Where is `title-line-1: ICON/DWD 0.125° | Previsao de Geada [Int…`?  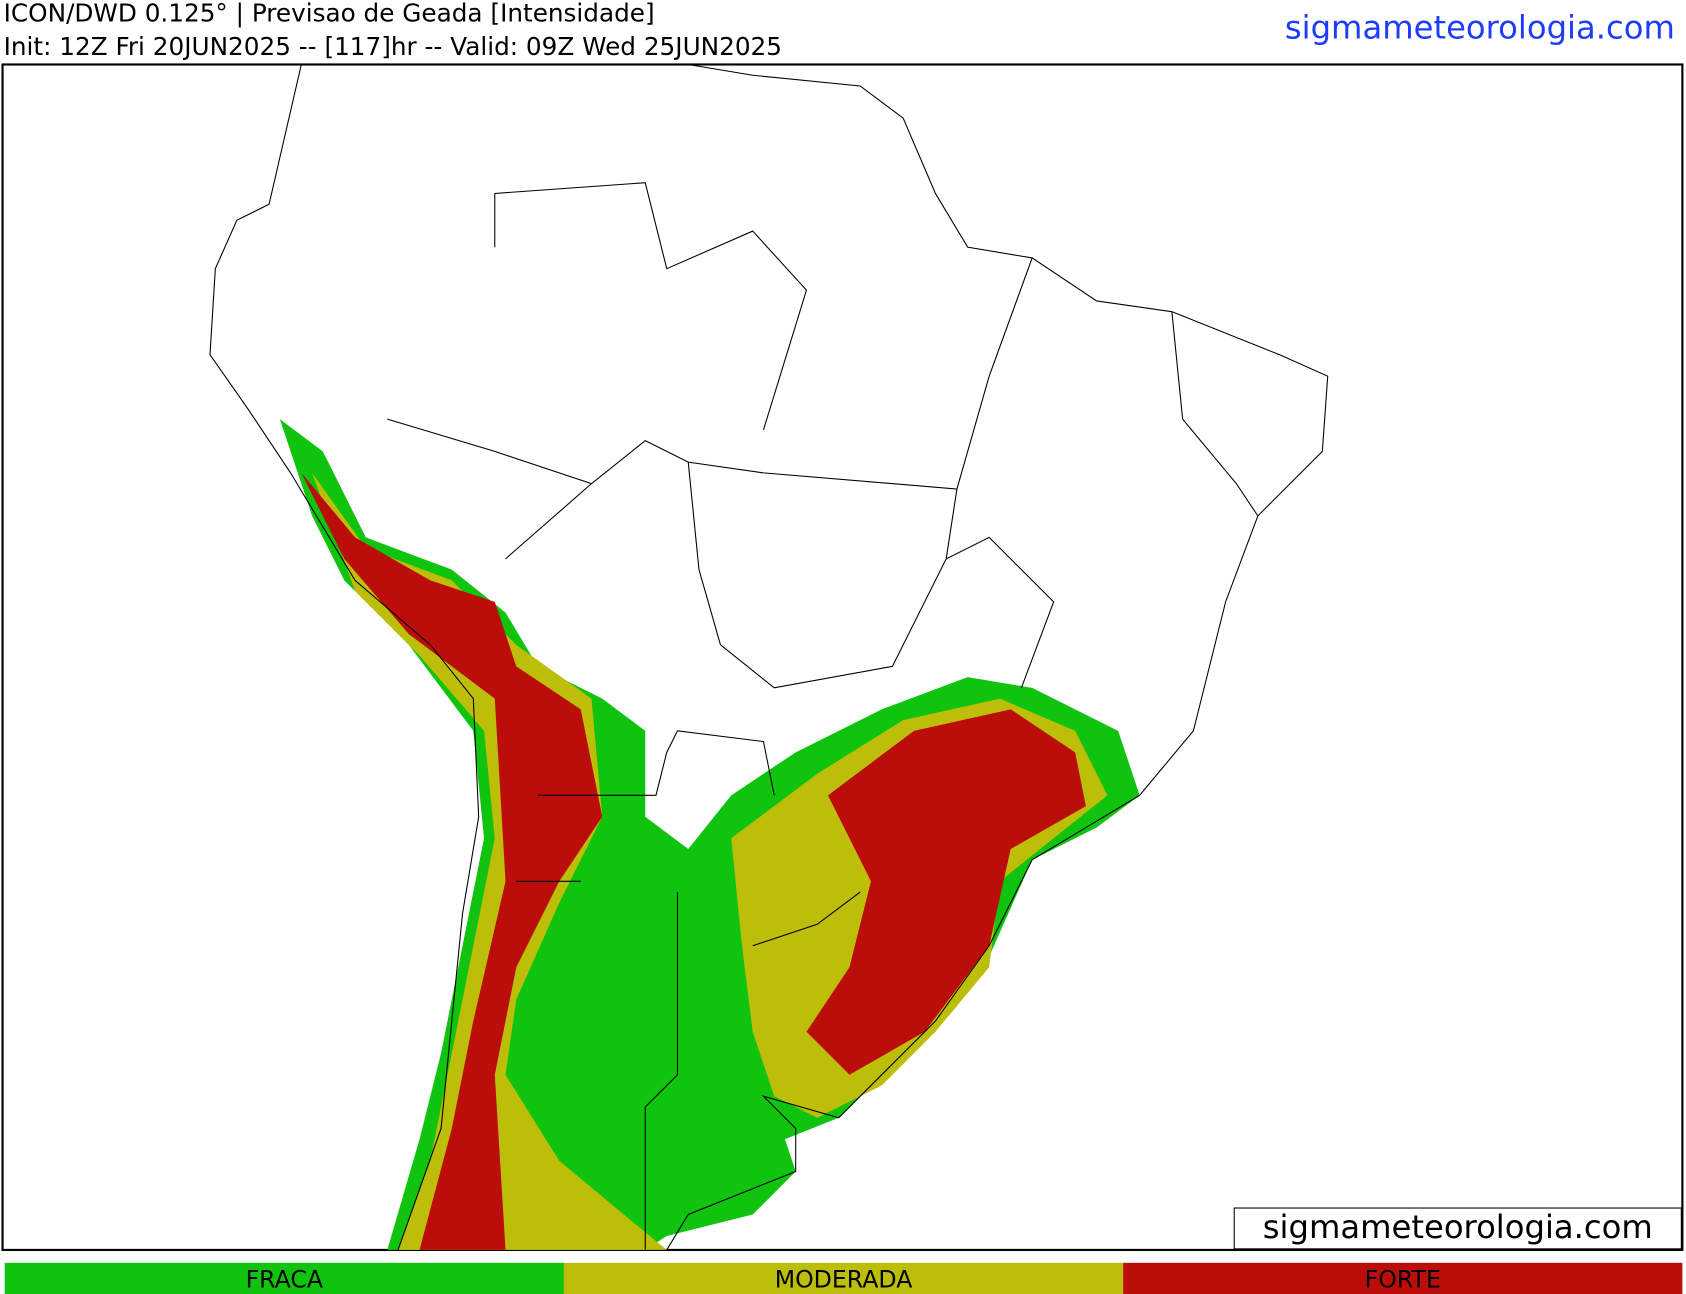 title-line-1: ICON/DWD 0.125° | Previsao de Geada [Int… is located at coordinates (329, 13).